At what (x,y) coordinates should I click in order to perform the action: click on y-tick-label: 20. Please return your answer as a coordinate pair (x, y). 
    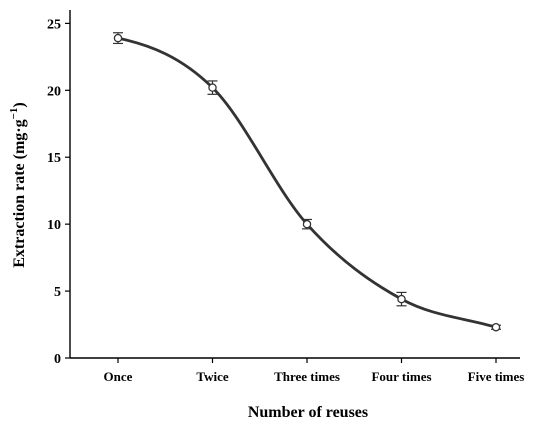
    Looking at the image, I should click on (54, 91).